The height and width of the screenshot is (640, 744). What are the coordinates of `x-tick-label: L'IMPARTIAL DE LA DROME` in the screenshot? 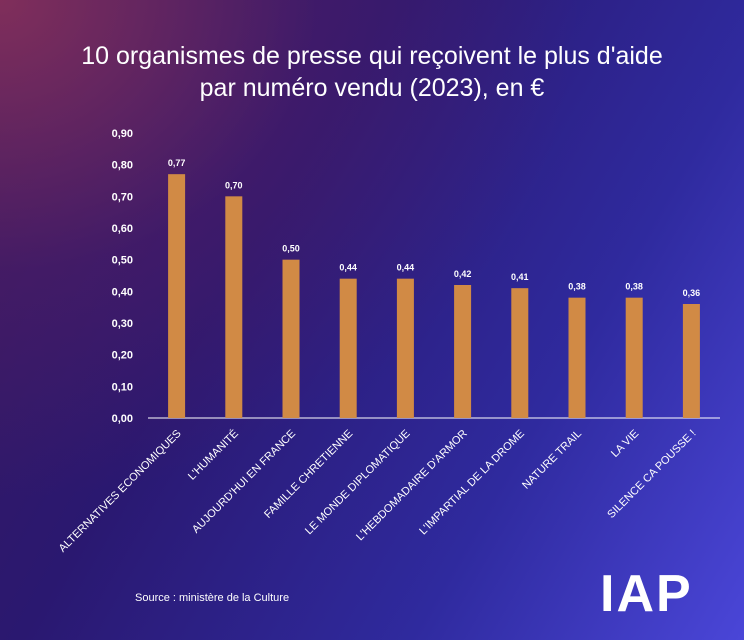 It's located at (472, 483).